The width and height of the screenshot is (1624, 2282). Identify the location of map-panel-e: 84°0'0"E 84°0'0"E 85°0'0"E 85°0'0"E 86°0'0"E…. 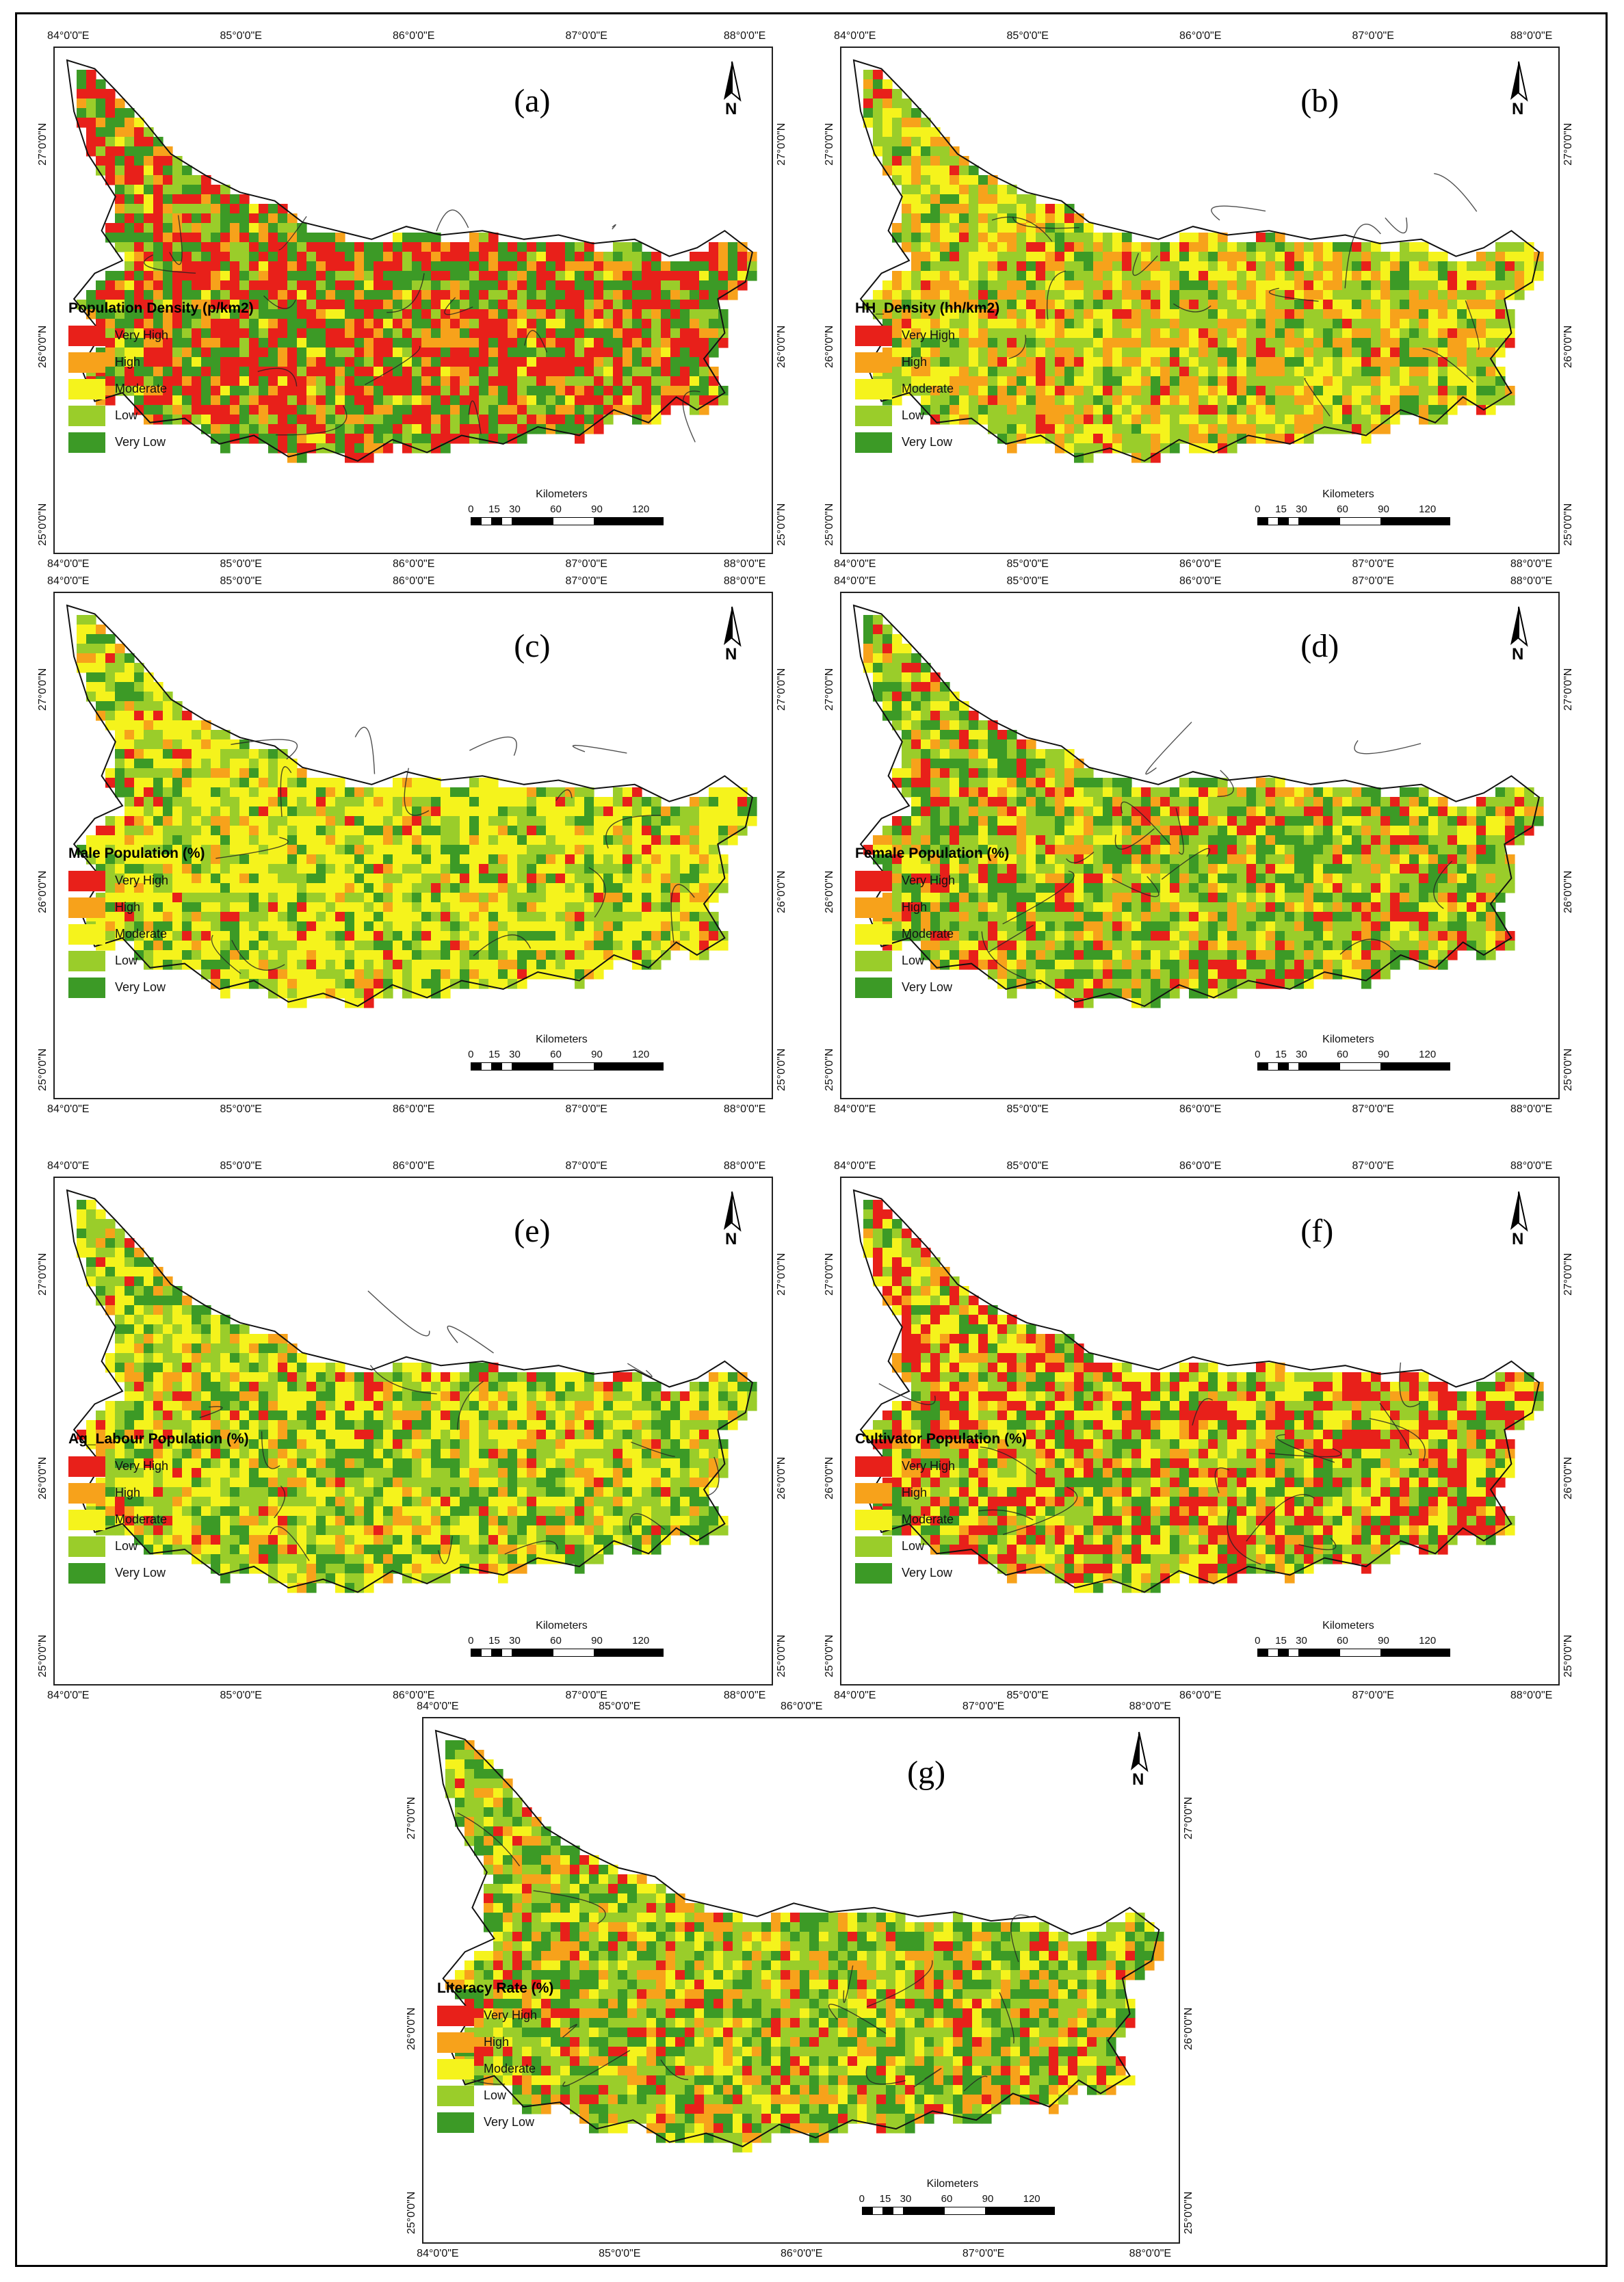
(412, 1430).